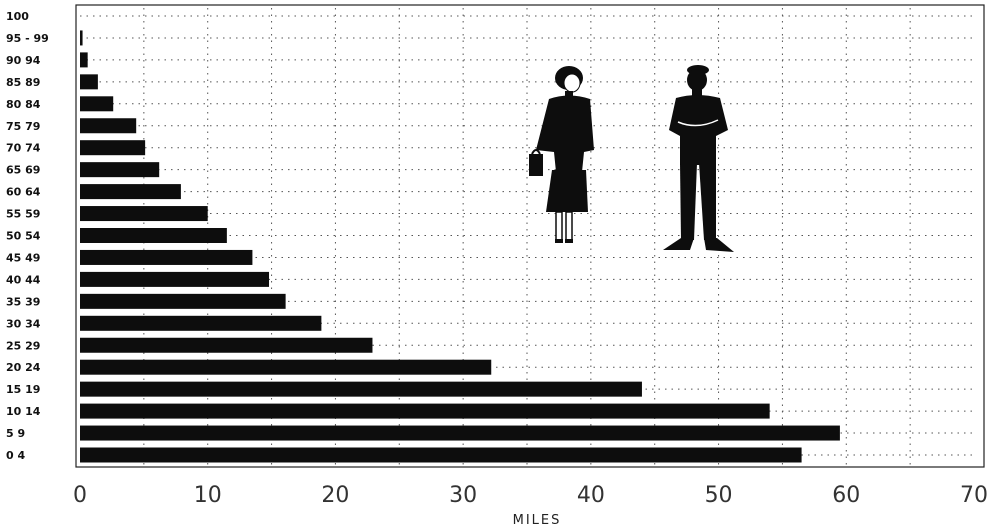 This screenshot has width=1007, height=530. What do you see at coordinates (80, 495) in the screenshot?
I see `x-tick-label: 0` at bounding box center [80, 495].